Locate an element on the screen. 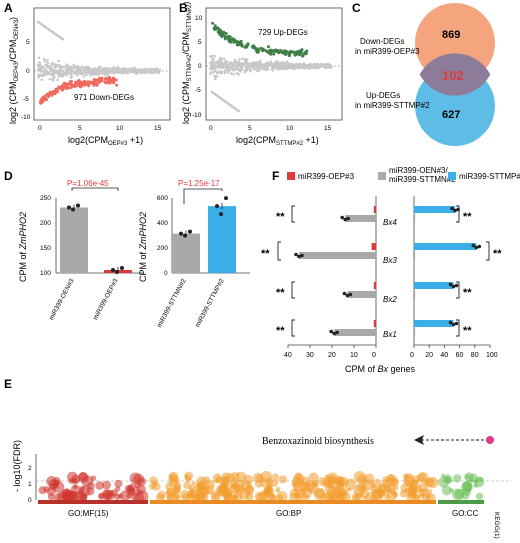 The image size is (520, 543). legend-label-sttmp: miR399-STTMP#2 is located at coordinates (489, 176).